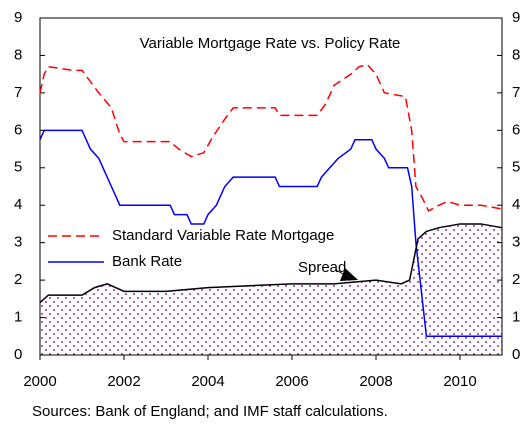 This screenshot has width=528, height=428. Describe the element at coordinates (18, 17) in the screenshot. I see `y-tick-label: 9` at that location.